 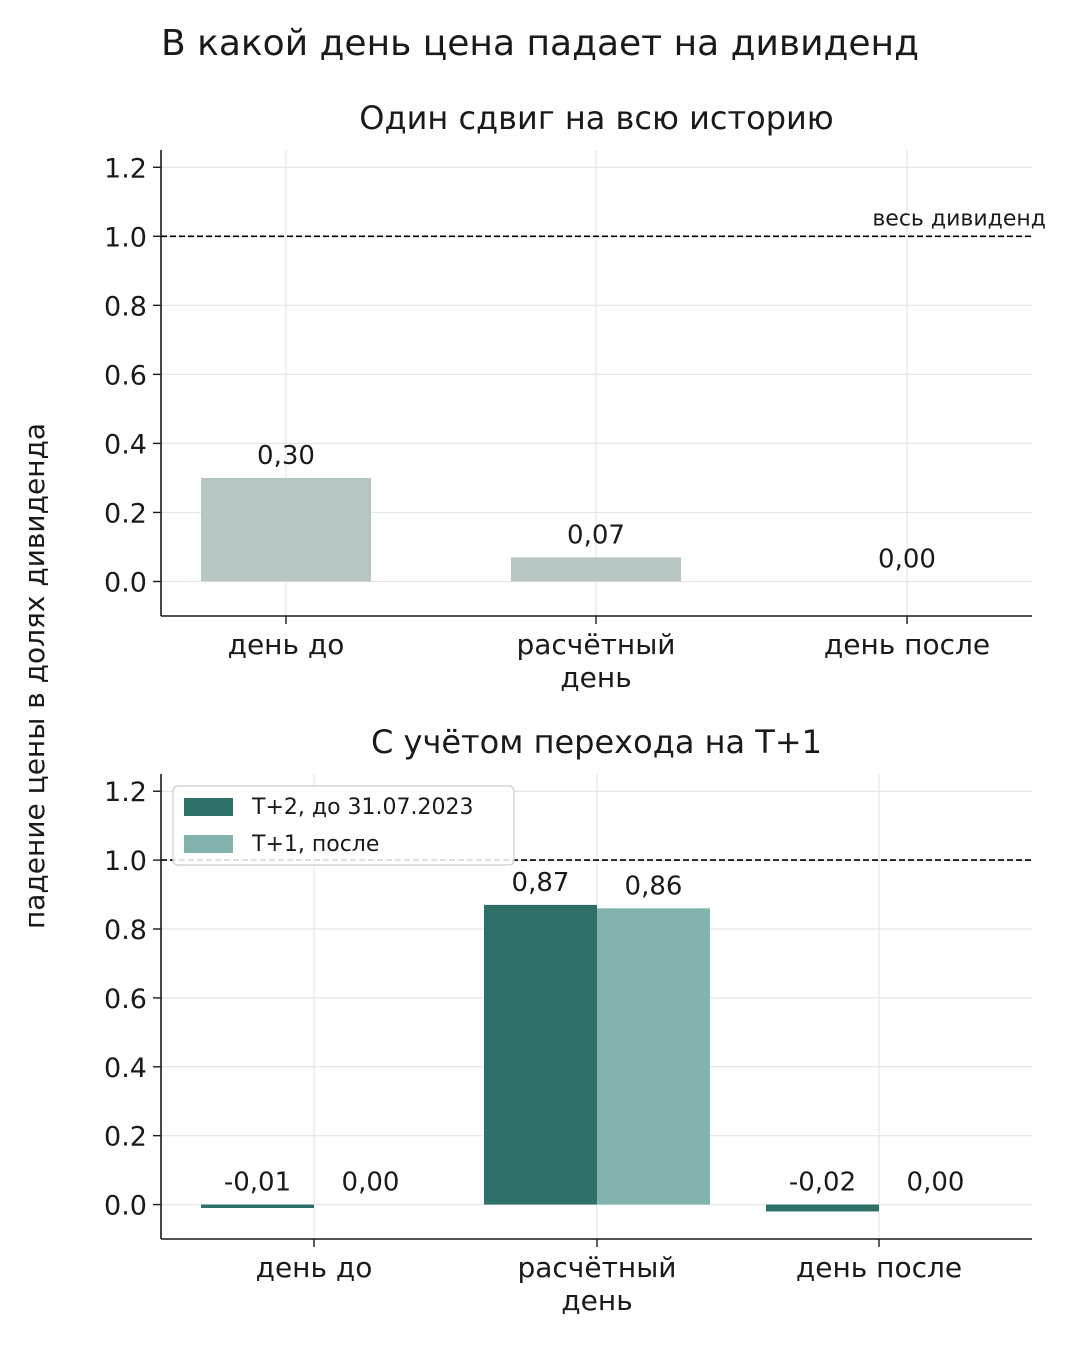 What do you see at coordinates (654, 886) in the screenshot?
I see `bar-value-label: 0,86` at bounding box center [654, 886].